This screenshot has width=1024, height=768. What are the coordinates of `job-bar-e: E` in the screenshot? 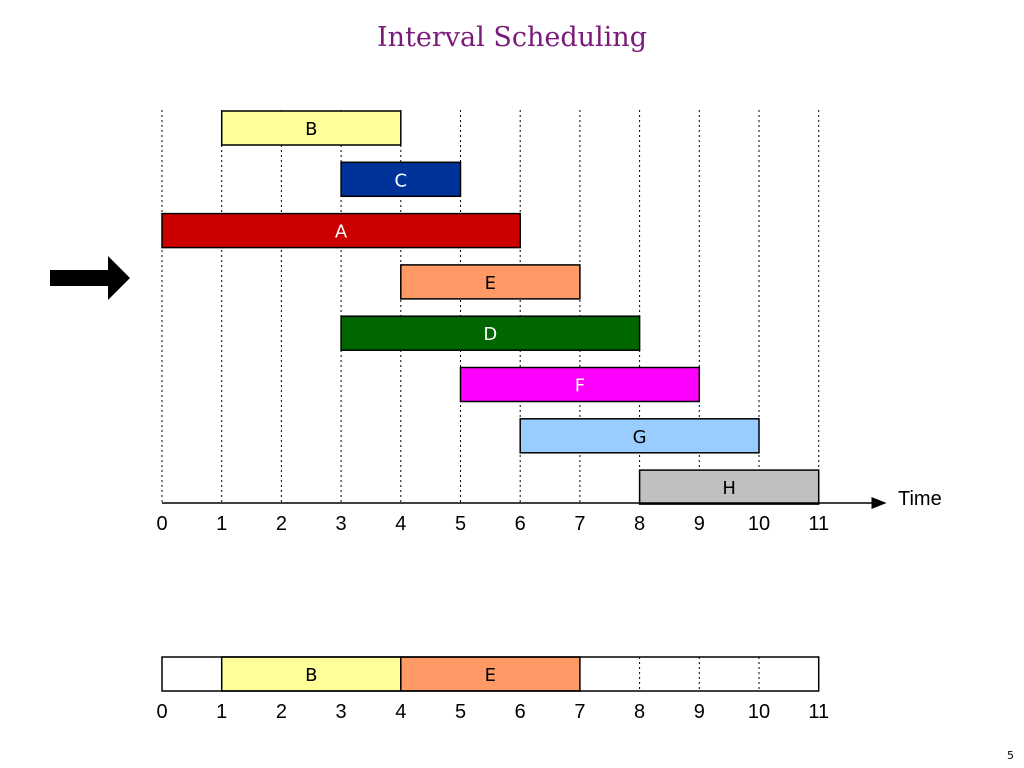 It's located at (490, 282).